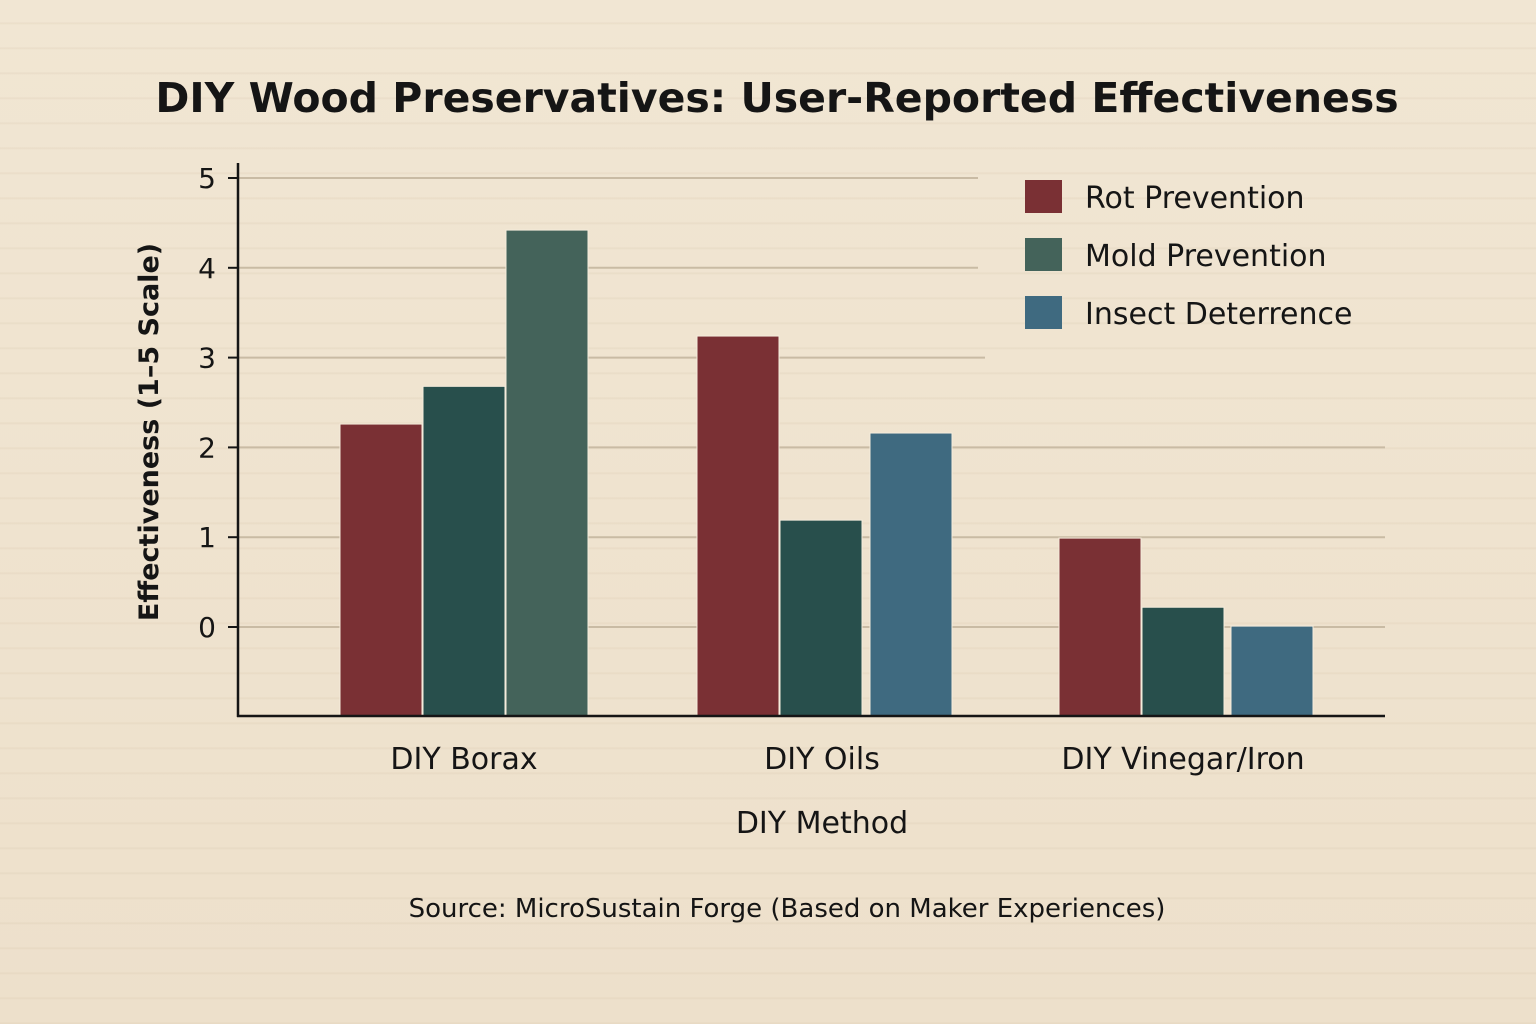  I want to click on y-tick-label: 3, so click(207, 358).